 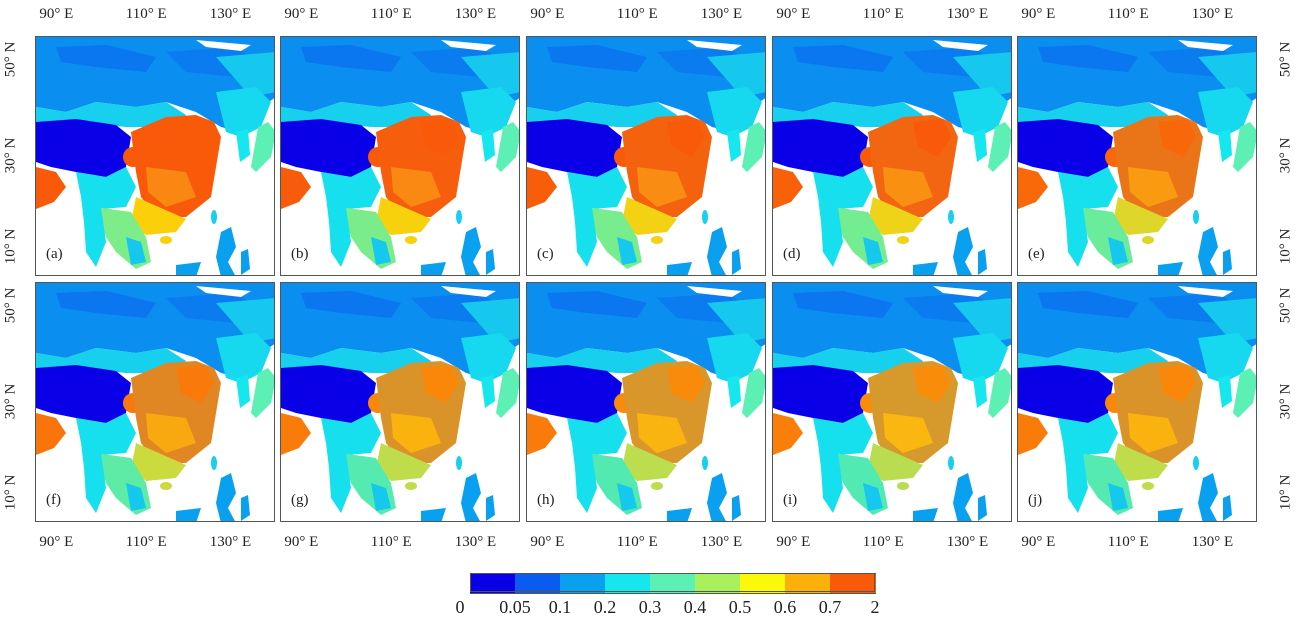 I want to click on panel-label: (h), so click(x=546, y=500).